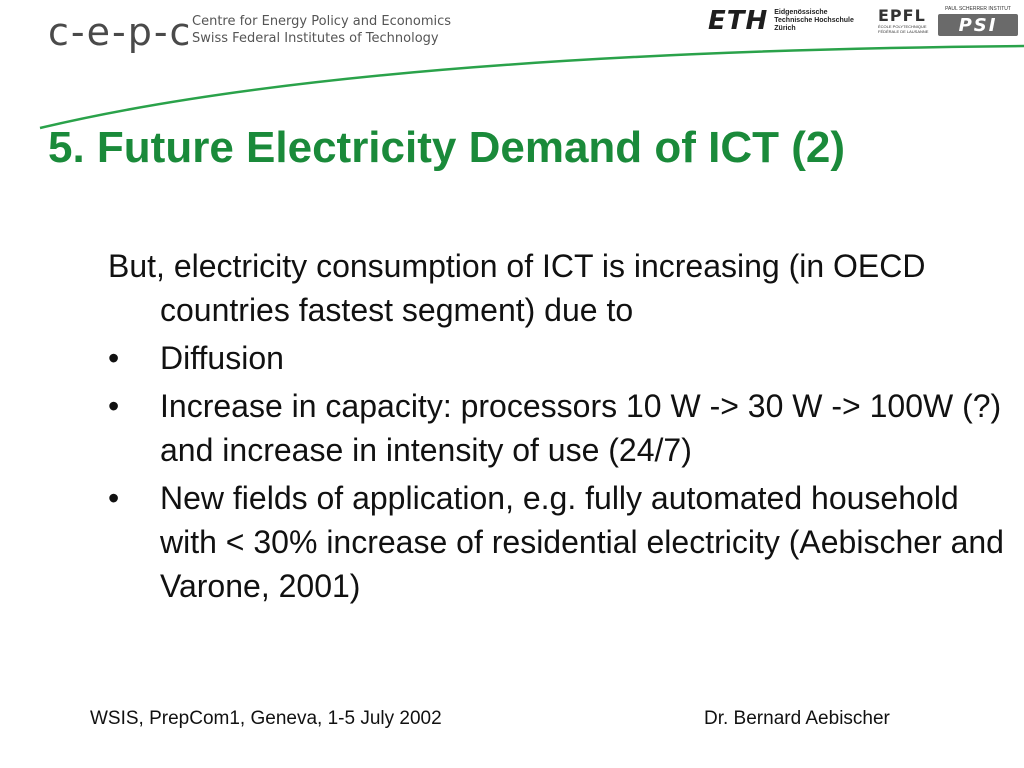 The image size is (1024, 768). I want to click on epfl-logo-subtitle: ÉCOLE POLYTECHNIQUE FÉDÉRALE DE LAUSANNE, so click(907, 29).